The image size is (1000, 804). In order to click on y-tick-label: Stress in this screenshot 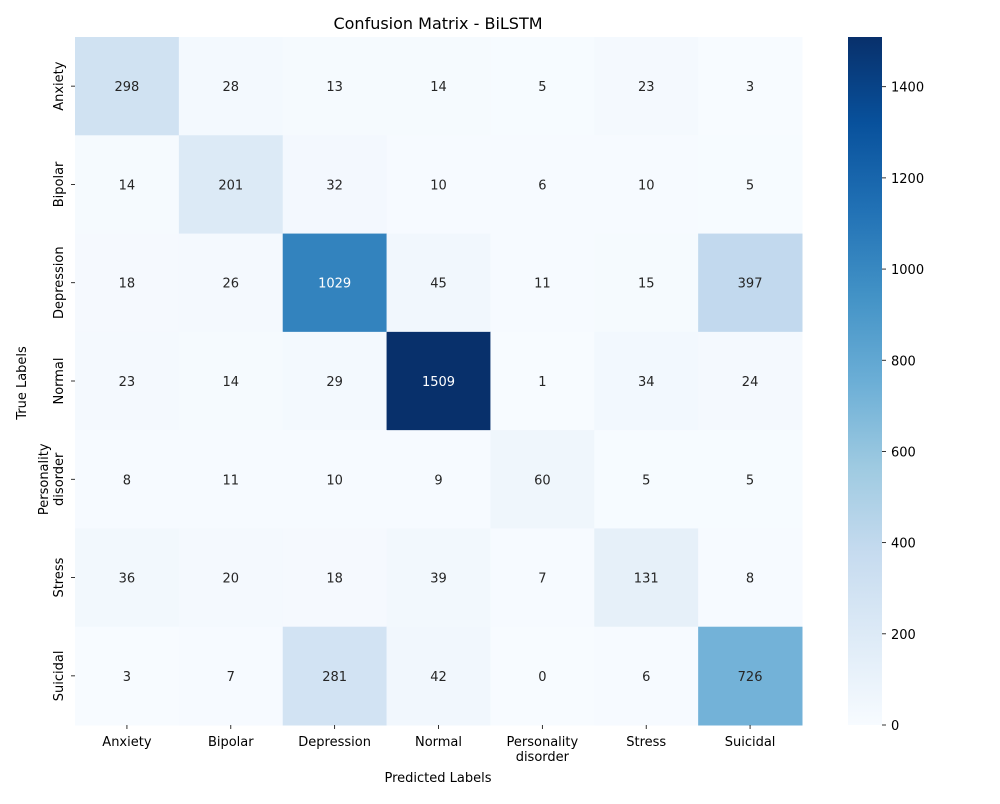, I will do `click(59, 577)`.